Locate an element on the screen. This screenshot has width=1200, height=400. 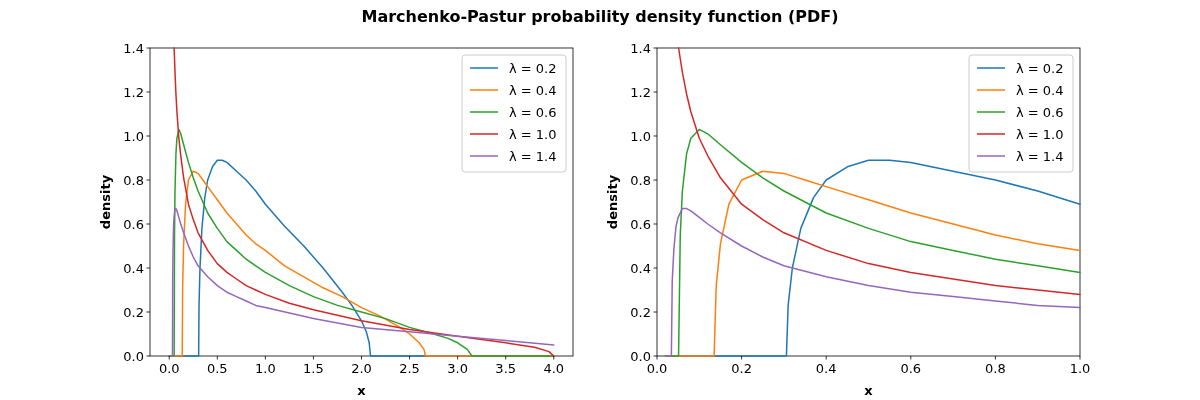
x-tick-label: 0.8 is located at coordinates (995, 368).